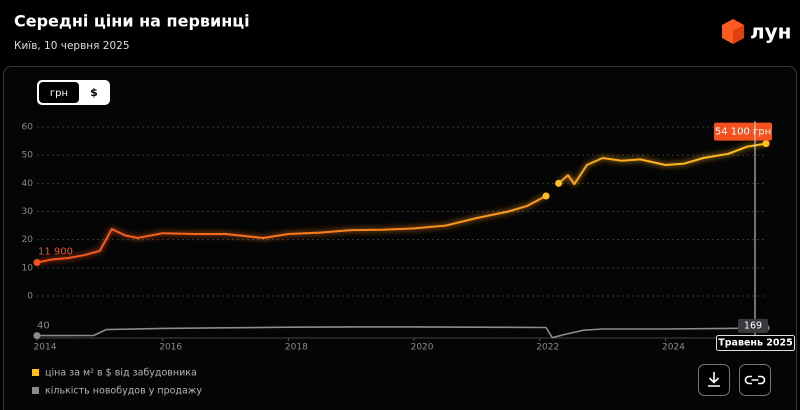  Describe the element at coordinates (296, 348) in the screenshot. I see `x-tick-label: 2018` at that location.